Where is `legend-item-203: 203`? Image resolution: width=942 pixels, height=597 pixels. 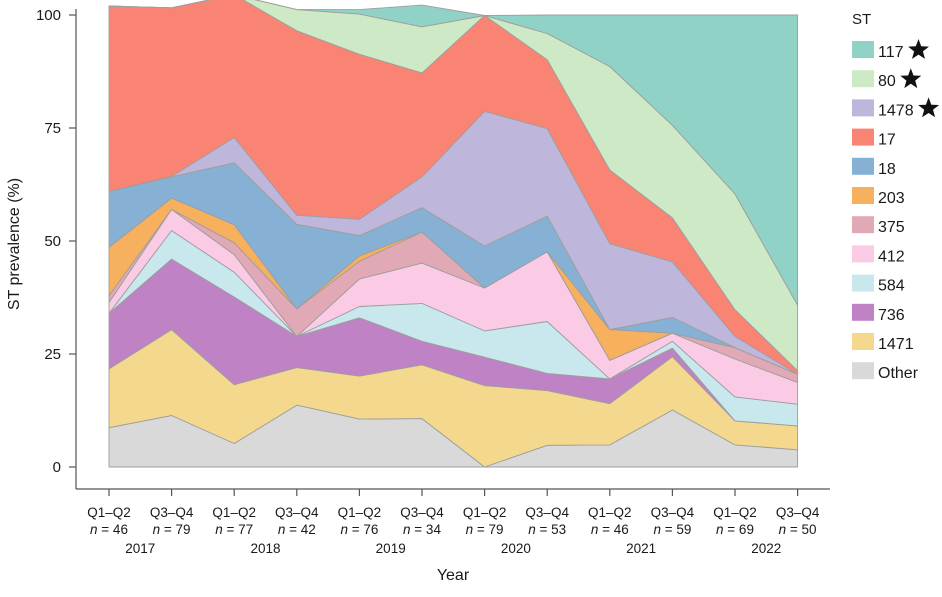
legend-item-203: 203 is located at coordinates (878, 197).